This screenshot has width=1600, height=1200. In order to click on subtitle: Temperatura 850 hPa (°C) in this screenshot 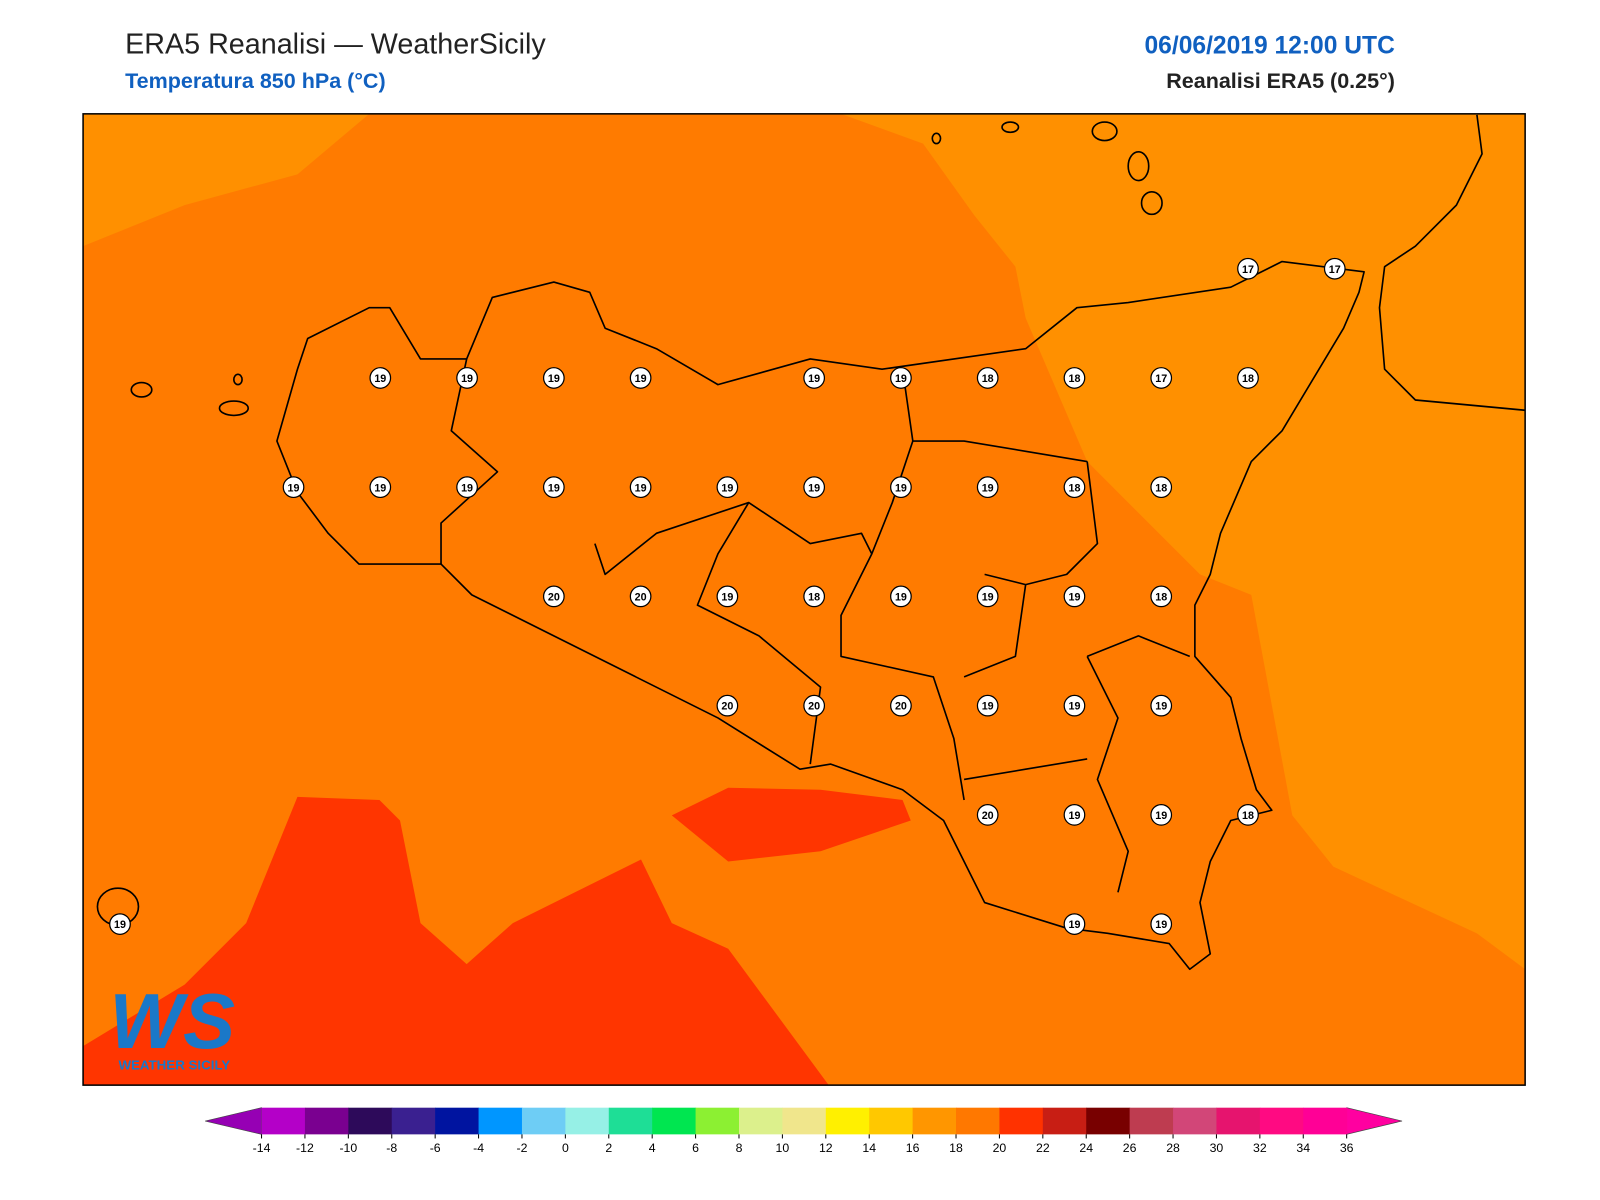, I will do `click(255, 81)`.